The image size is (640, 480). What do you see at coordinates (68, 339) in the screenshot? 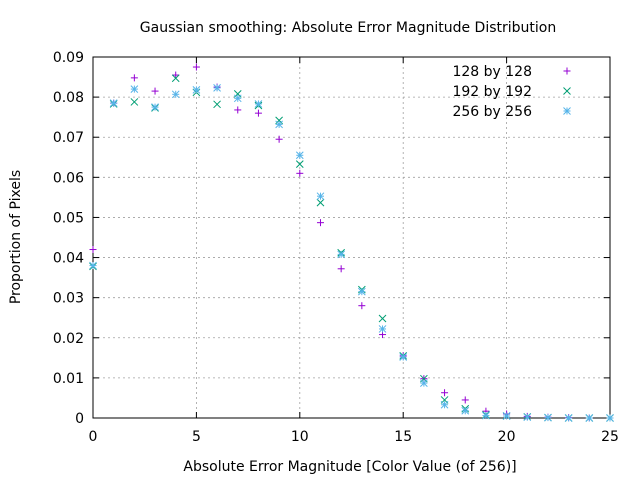
I see `y-tick-label: 0.02` at bounding box center [68, 339].